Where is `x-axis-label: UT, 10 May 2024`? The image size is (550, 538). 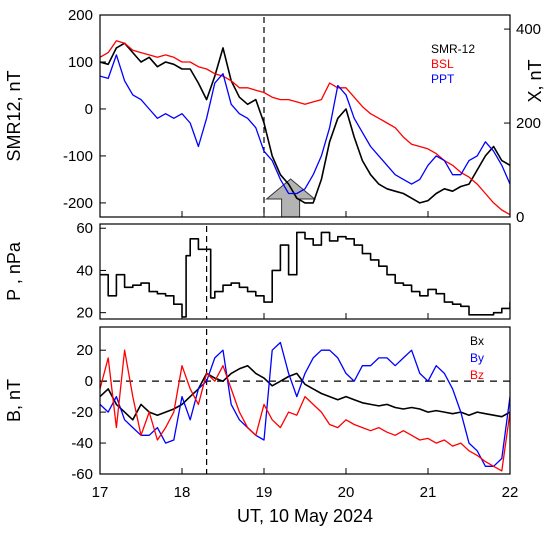 x-axis-label: UT, 10 May 2024 is located at coordinates (305, 516).